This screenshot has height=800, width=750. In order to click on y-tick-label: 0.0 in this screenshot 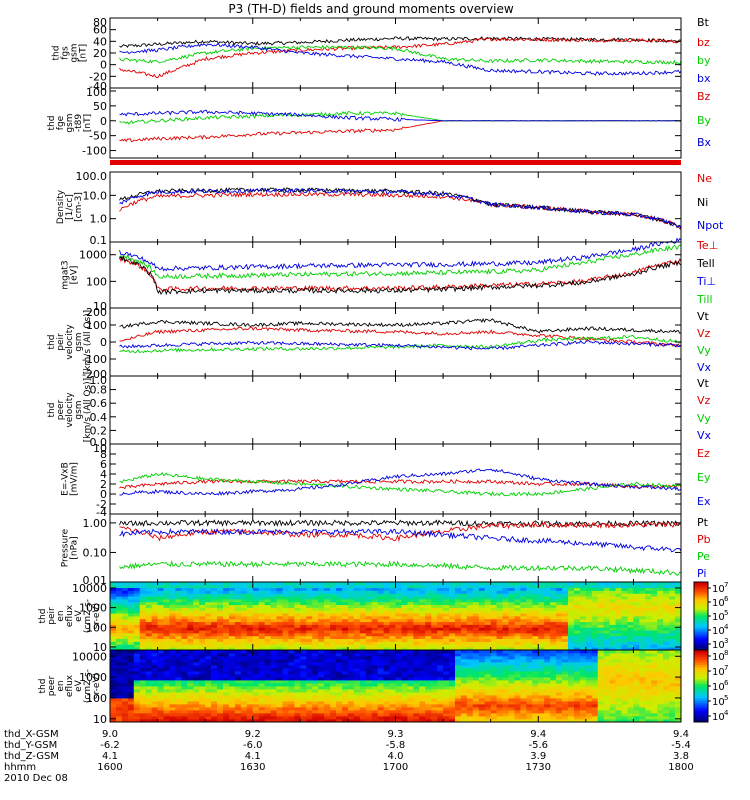, I will do `click(99, 442)`.